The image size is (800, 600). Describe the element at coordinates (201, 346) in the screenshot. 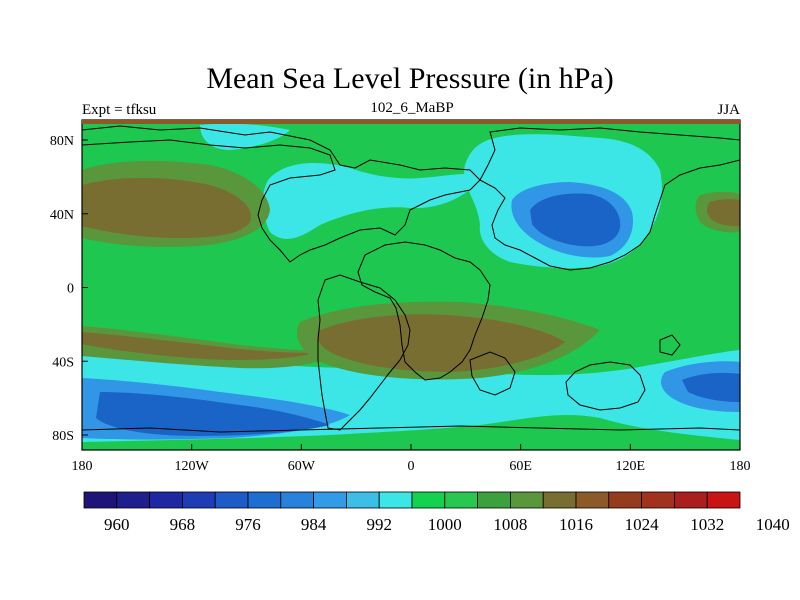

I see `field-brown-south-pacific` at that location.